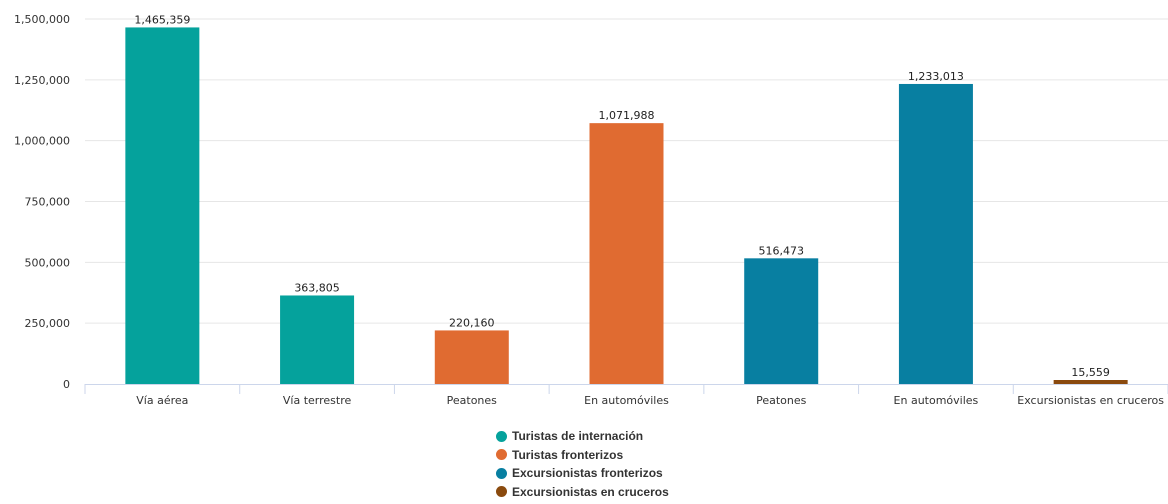 Image resolution: width=1168 pixels, height=504 pixels. What do you see at coordinates (42, 19) in the screenshot?
I see `y-tick-label: 1,500,000` at bounding box center [42, 19].